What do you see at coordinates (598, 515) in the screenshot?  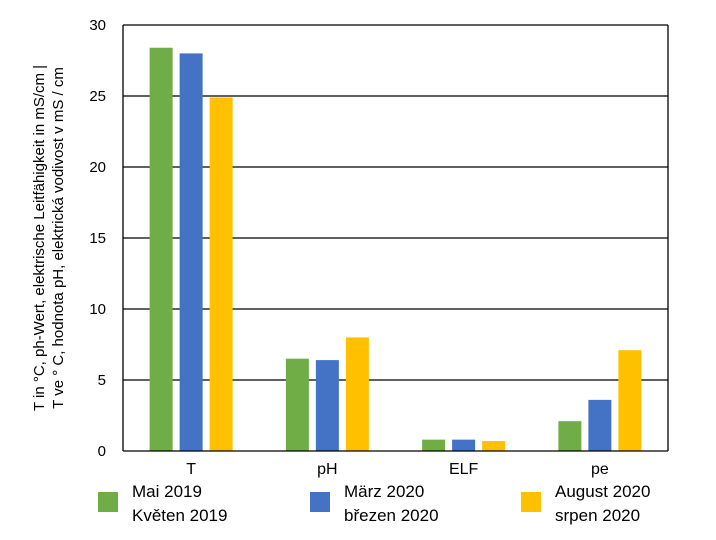 I see `legend-label-srpen-2020: srpen 2020` at bounding box center [598, 515].